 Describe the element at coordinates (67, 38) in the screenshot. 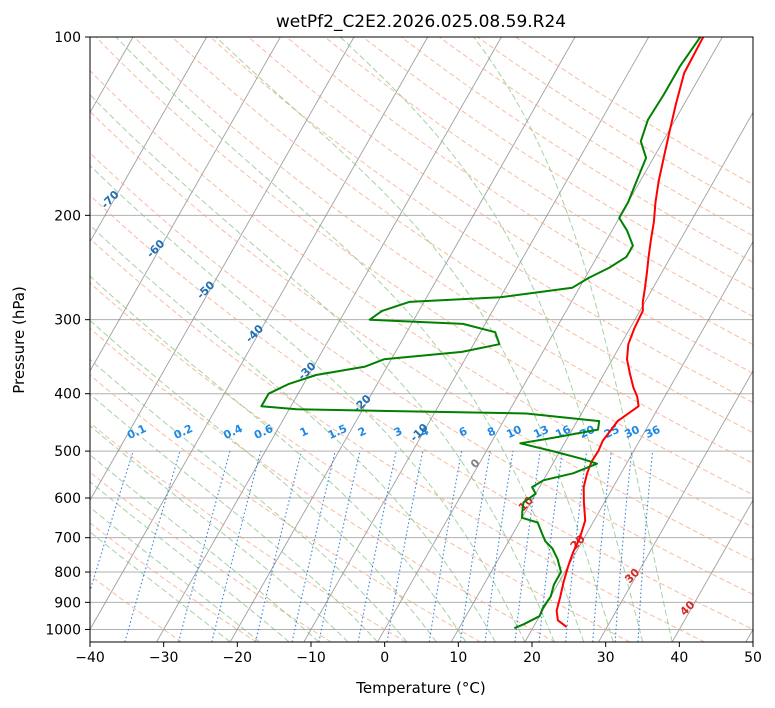

I see `y-tick-label: 100` at that location.